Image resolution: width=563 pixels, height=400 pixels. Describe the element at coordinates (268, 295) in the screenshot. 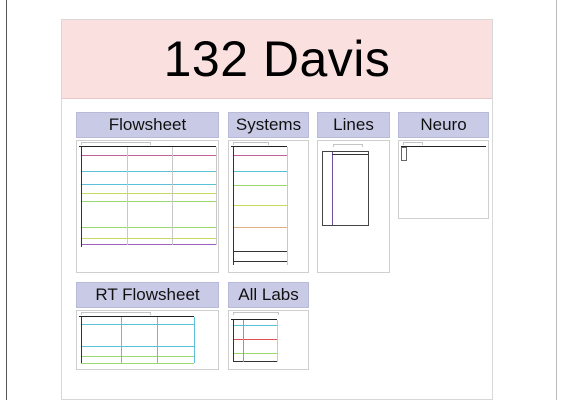

I see `tile-all-labs-label: All Labs` at that location.